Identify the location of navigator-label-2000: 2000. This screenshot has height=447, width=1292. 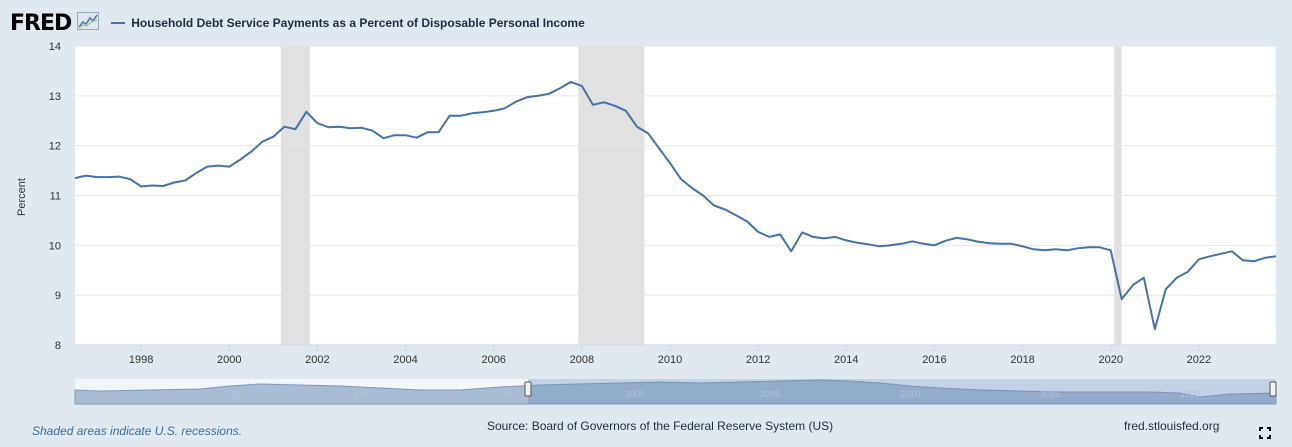
(635, 394).